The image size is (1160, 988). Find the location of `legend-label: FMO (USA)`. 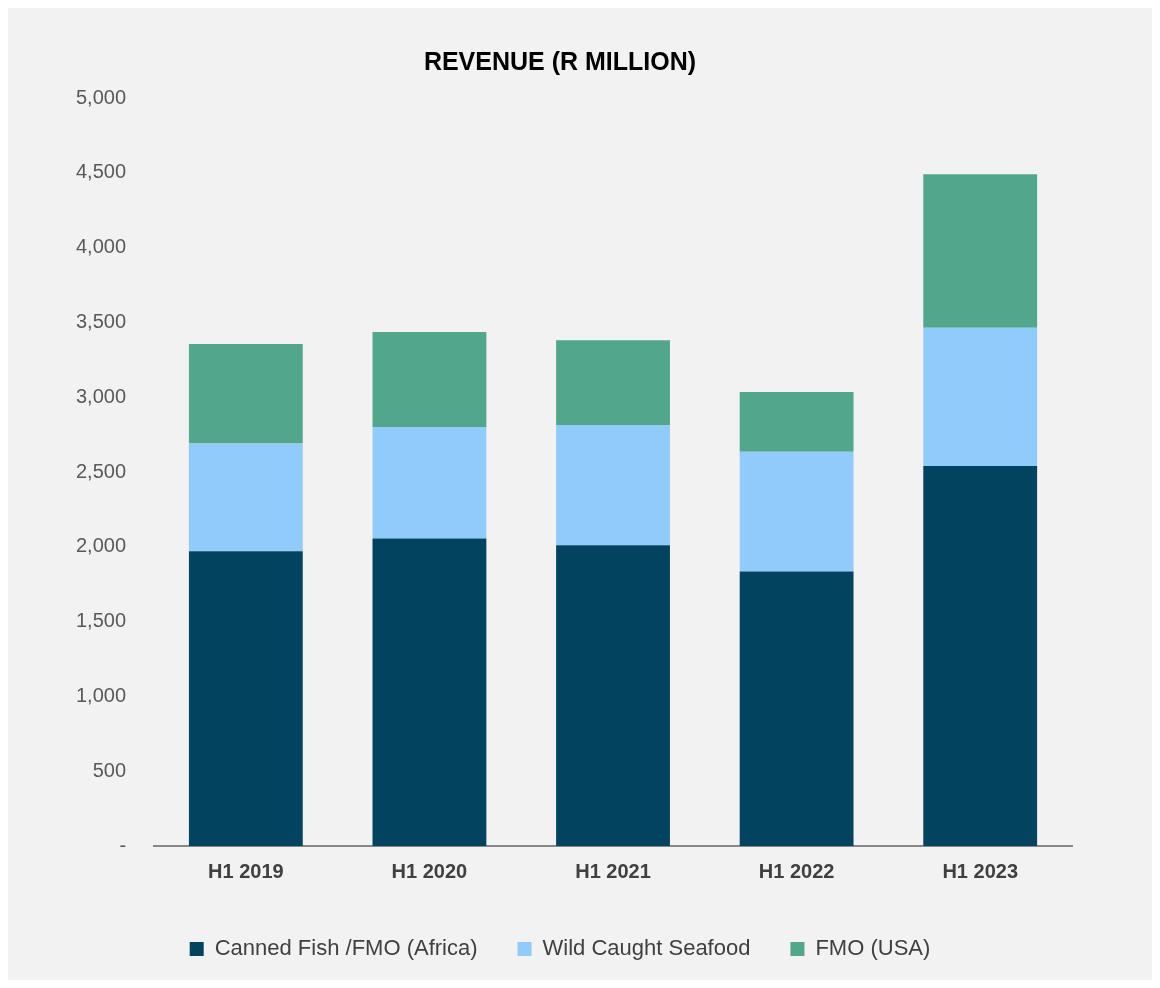

legend-label: FMO (USA) is located at coordinates (873, 948).